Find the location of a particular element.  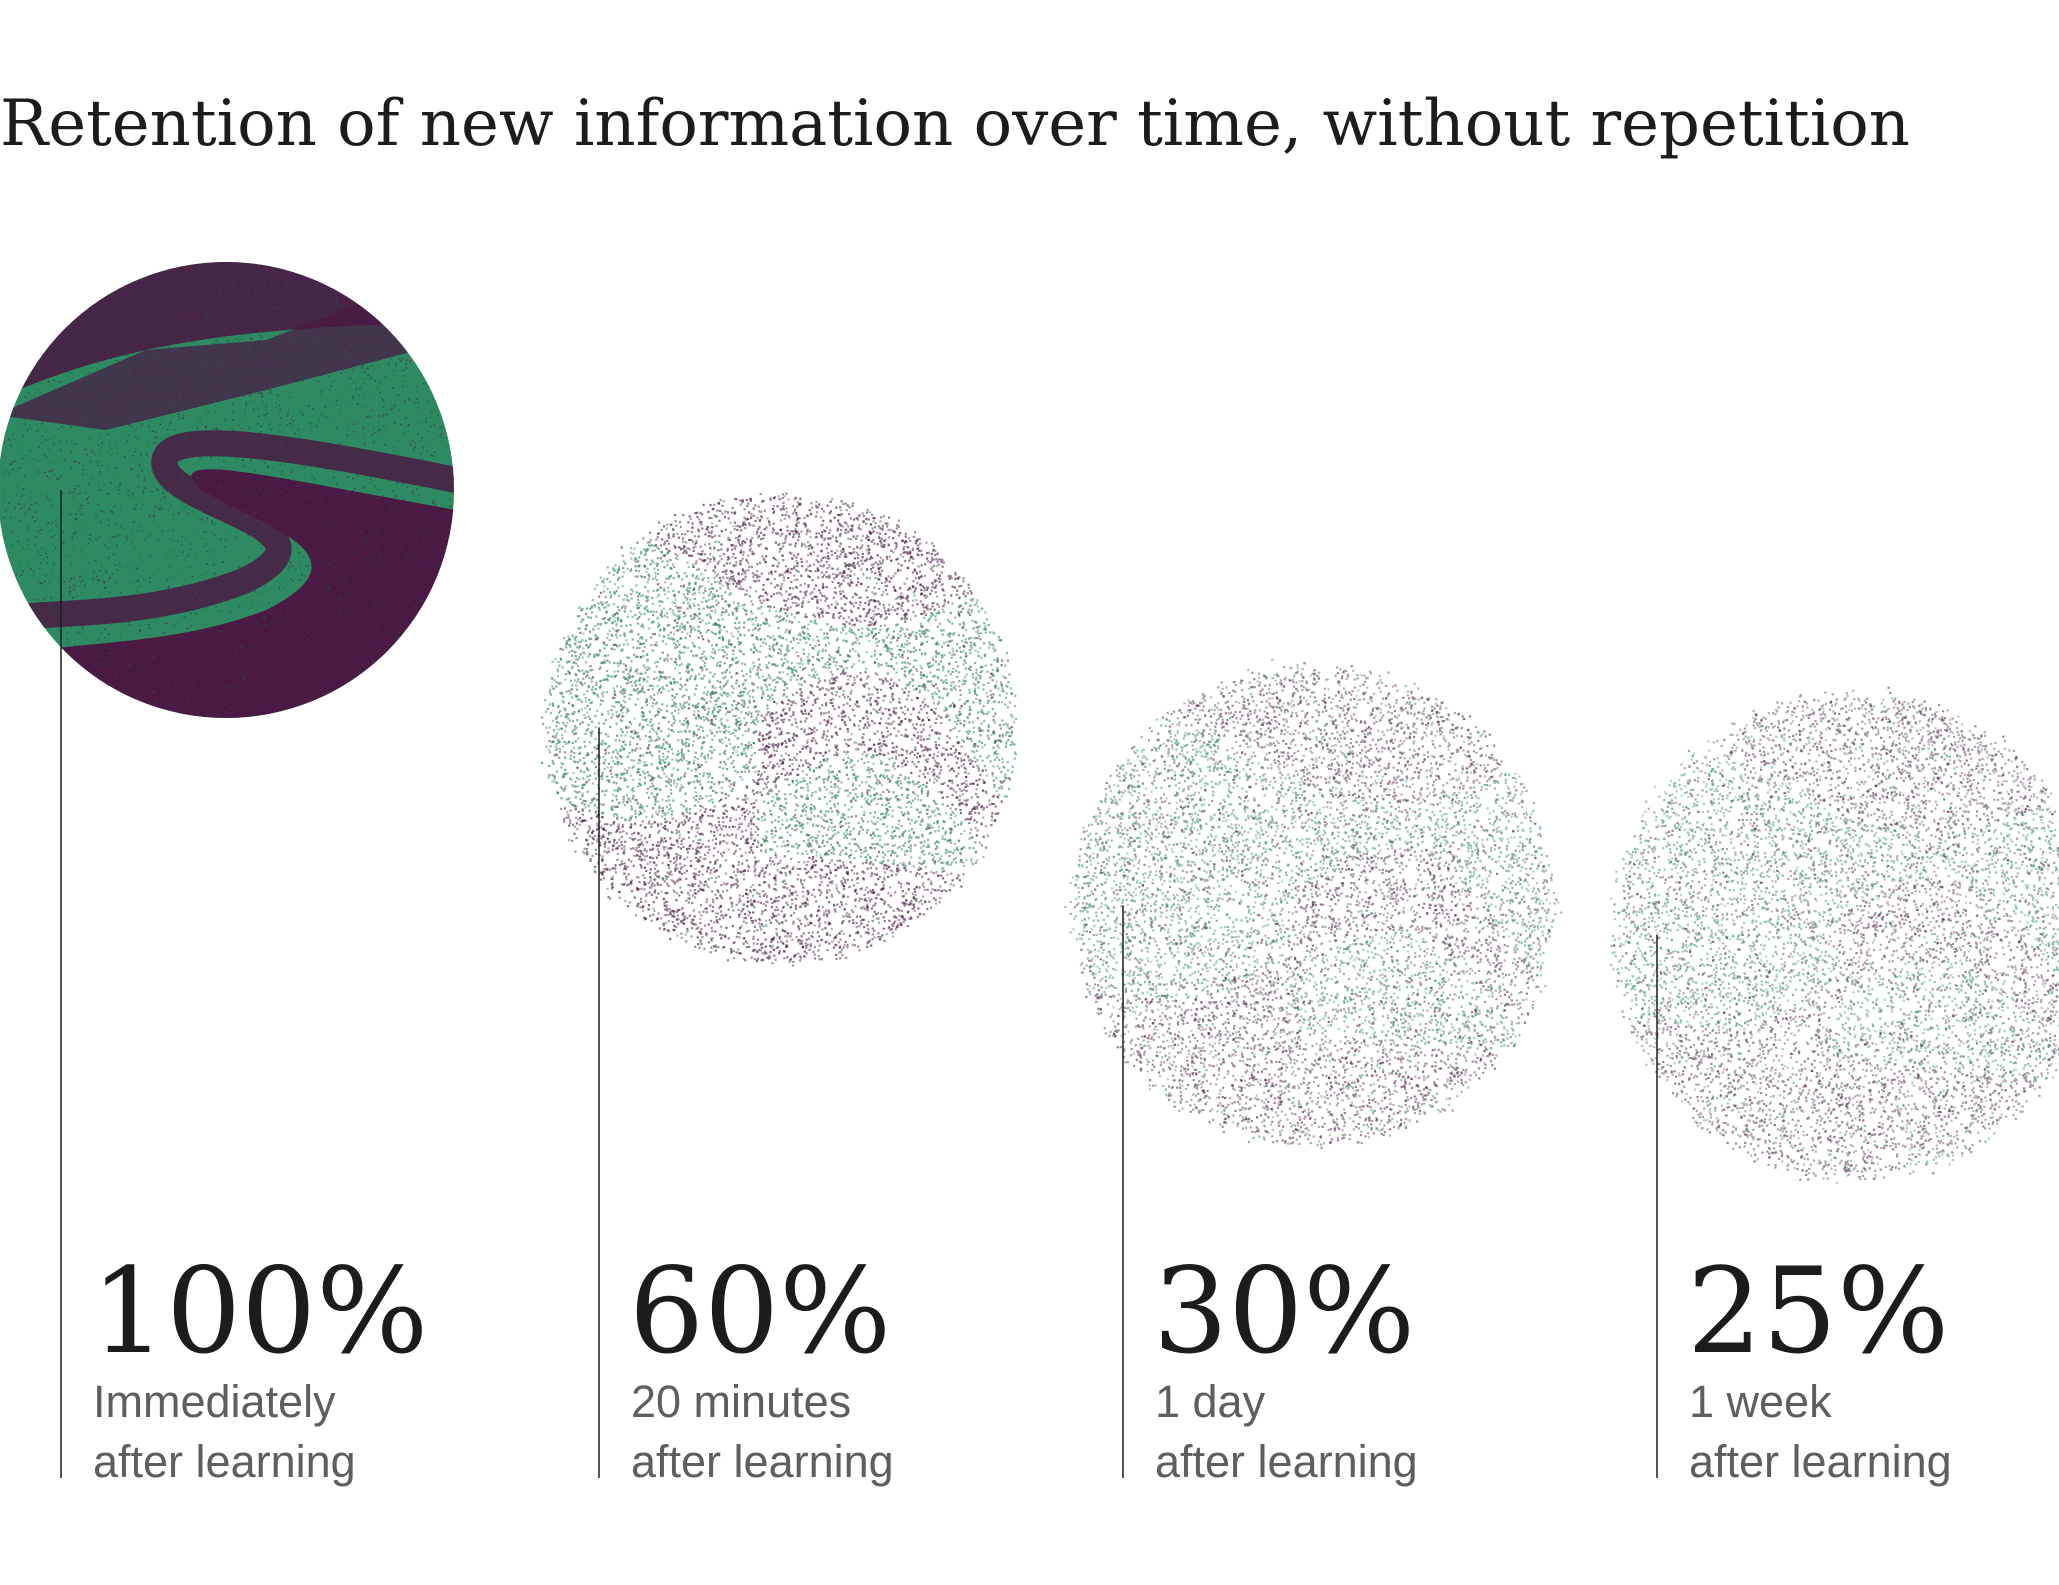

column-4: 25%1 week after learning is located at coordinates (1834, 1087).